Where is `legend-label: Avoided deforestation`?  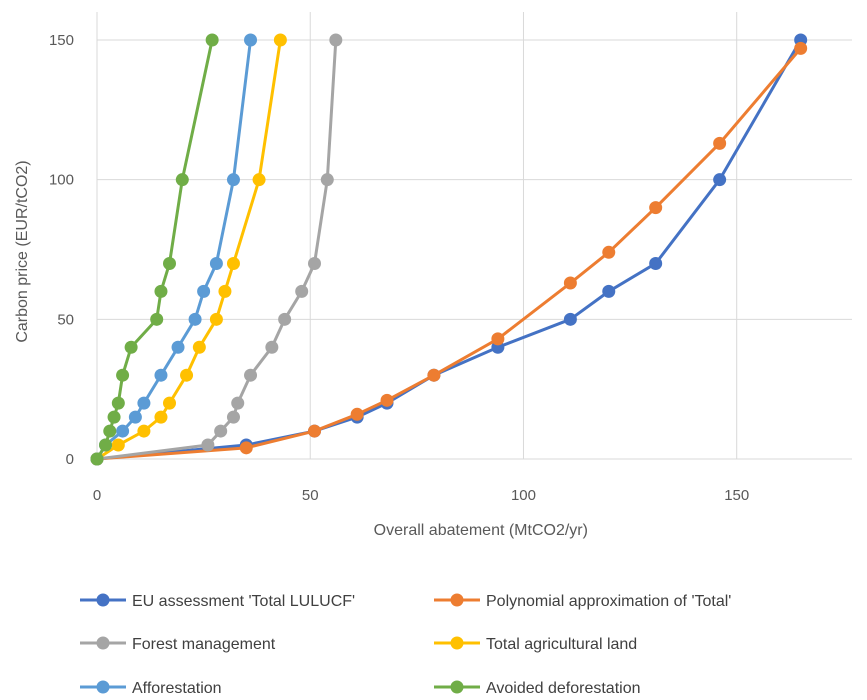 legend-label: Avoided deforestation is located at coordinates (563, 688).